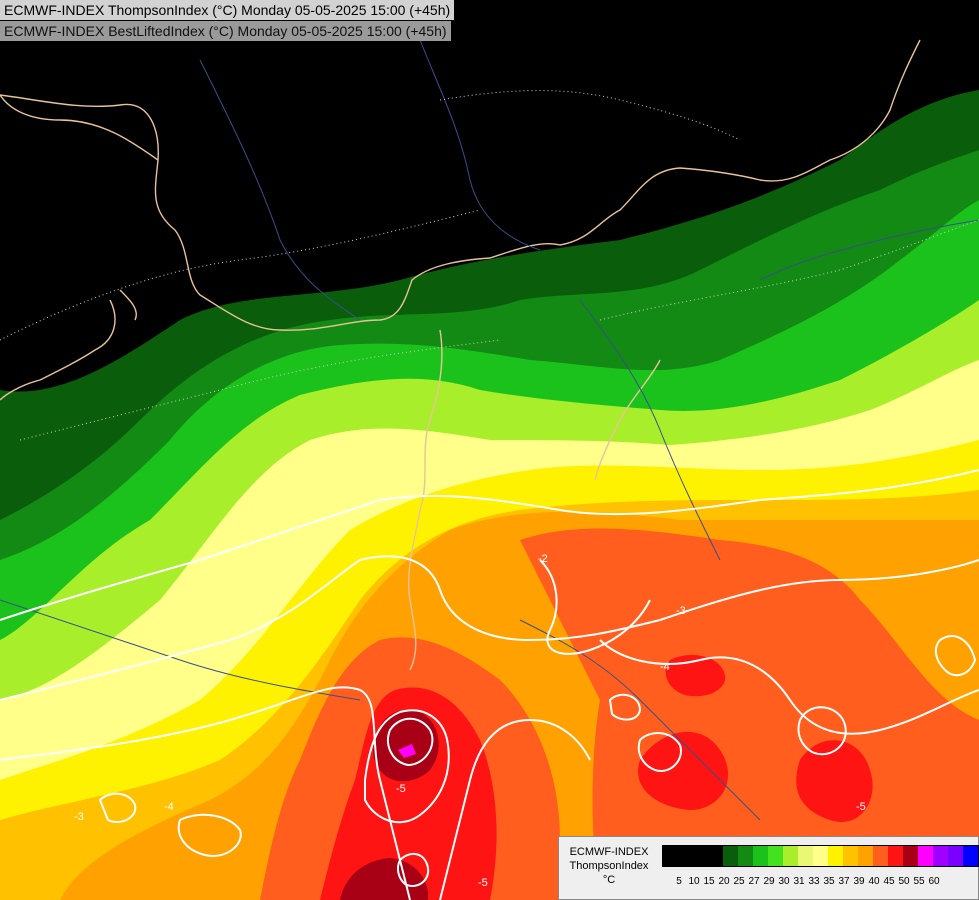 Image resolution: width=979 pixels, height=900 pixels. Describe the element at coordinates (829, 881) in the screenshot. I see `legend-tick-label: 35` at that location.